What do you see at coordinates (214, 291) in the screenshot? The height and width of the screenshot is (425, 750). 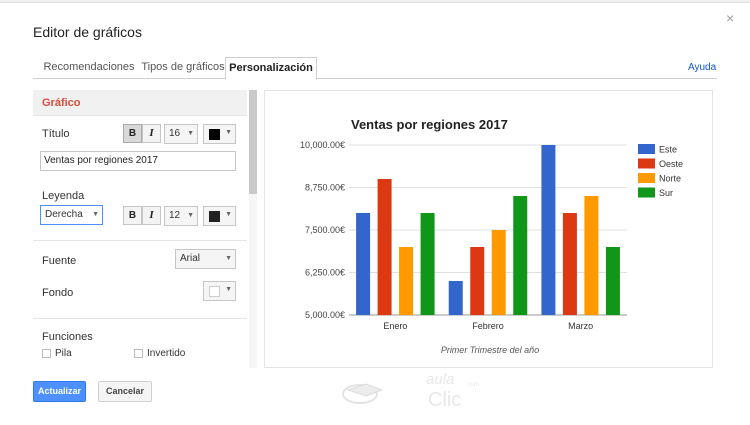 I see `background-color-swatch` at bounding box center [214, 291].